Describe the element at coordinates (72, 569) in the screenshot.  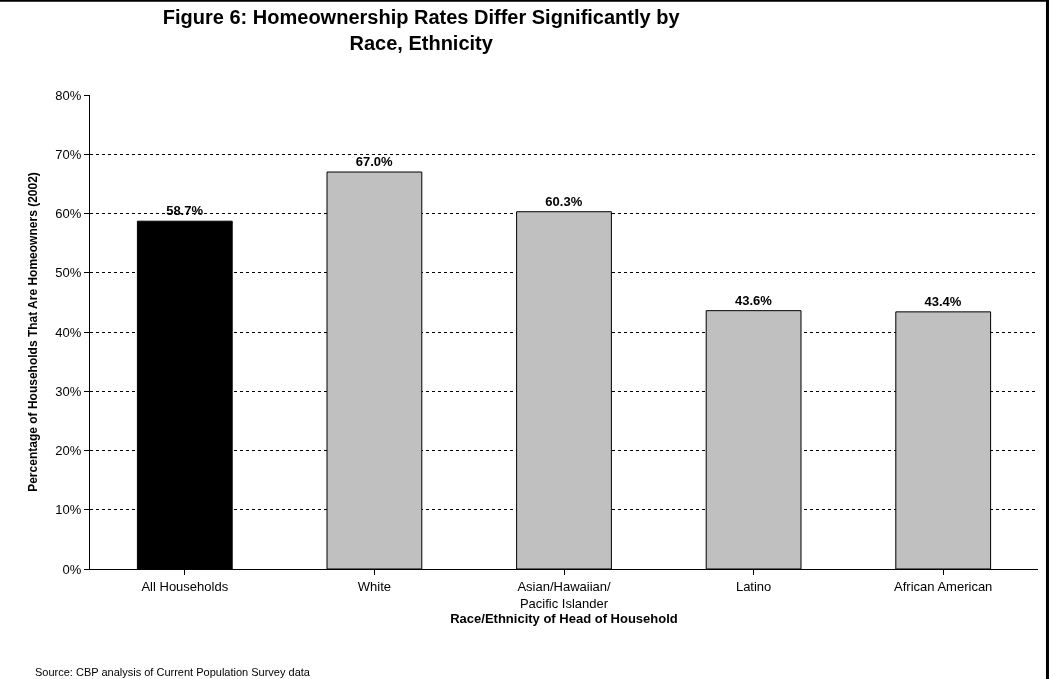
I see `y-tick-label: 0%` at that location.